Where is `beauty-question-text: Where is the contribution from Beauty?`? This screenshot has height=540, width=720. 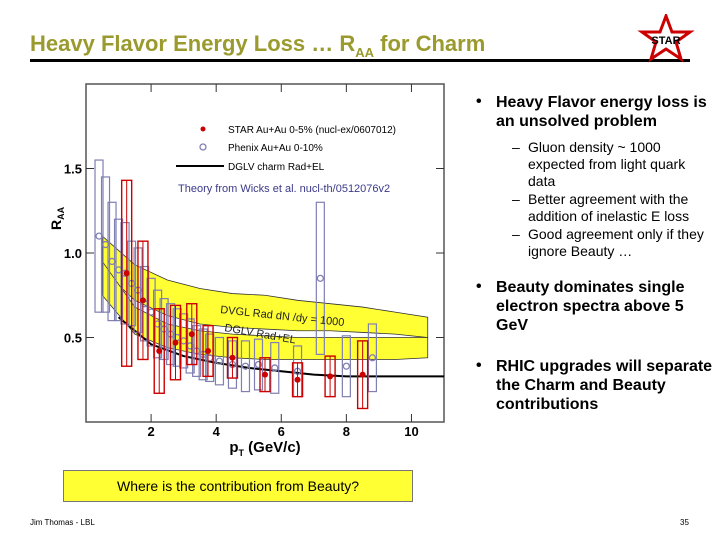 beauty-question-text: Where is the contribution from Beauty? is located at coordinates (237, 486).